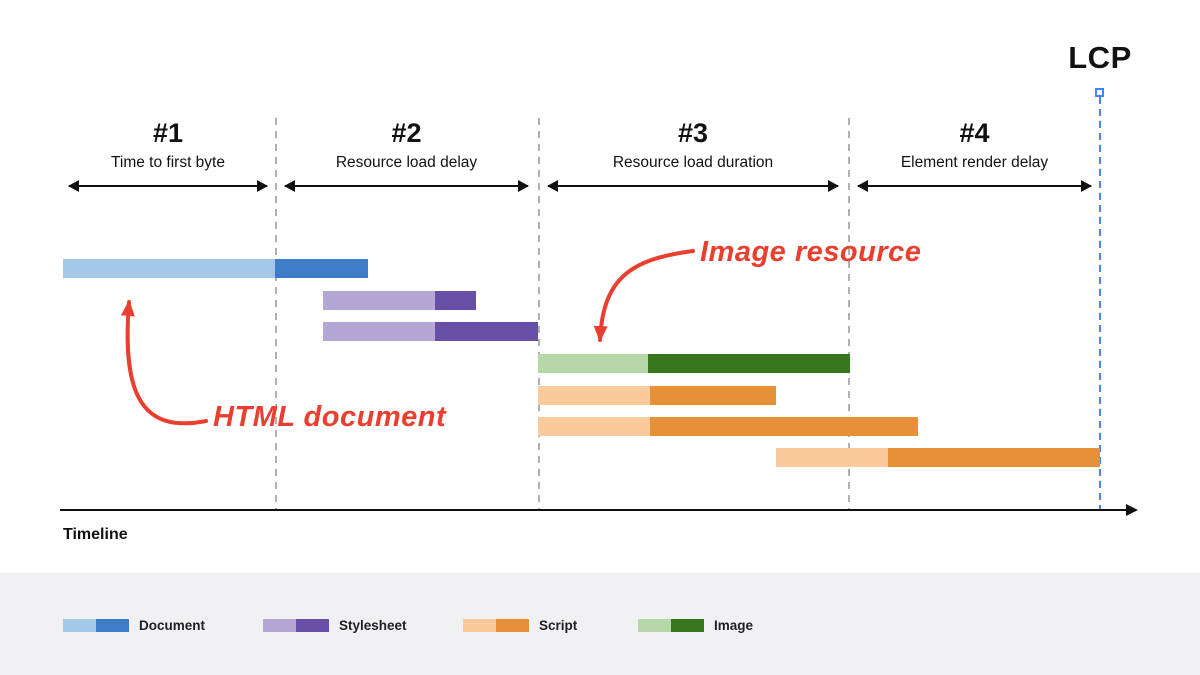 The height and width of the screenshot is (675, 1200). Describe the element at coordinates (172, 625) in the screenshot. I see `legend-label: Document` at that location.